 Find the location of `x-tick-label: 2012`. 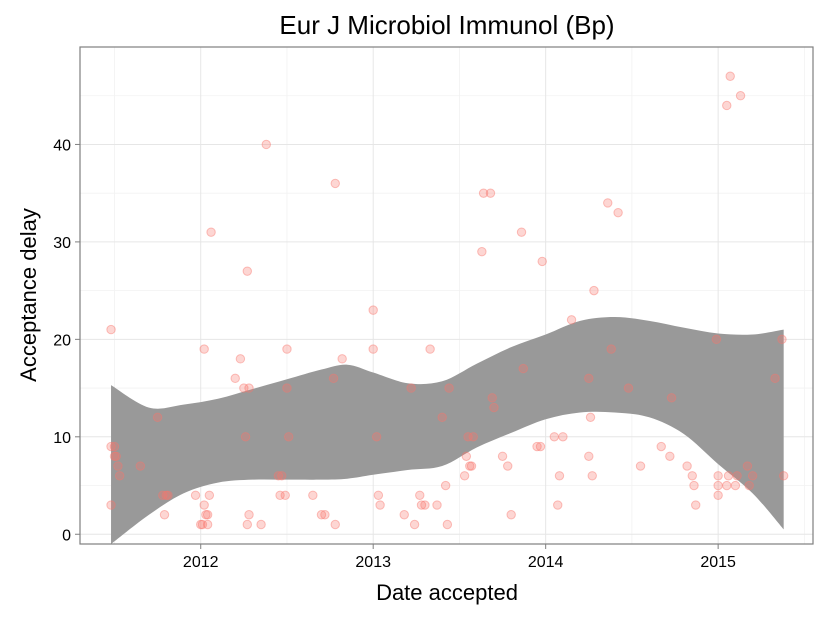

x-tick-label: 2012 is located at coordinates (201, 562).